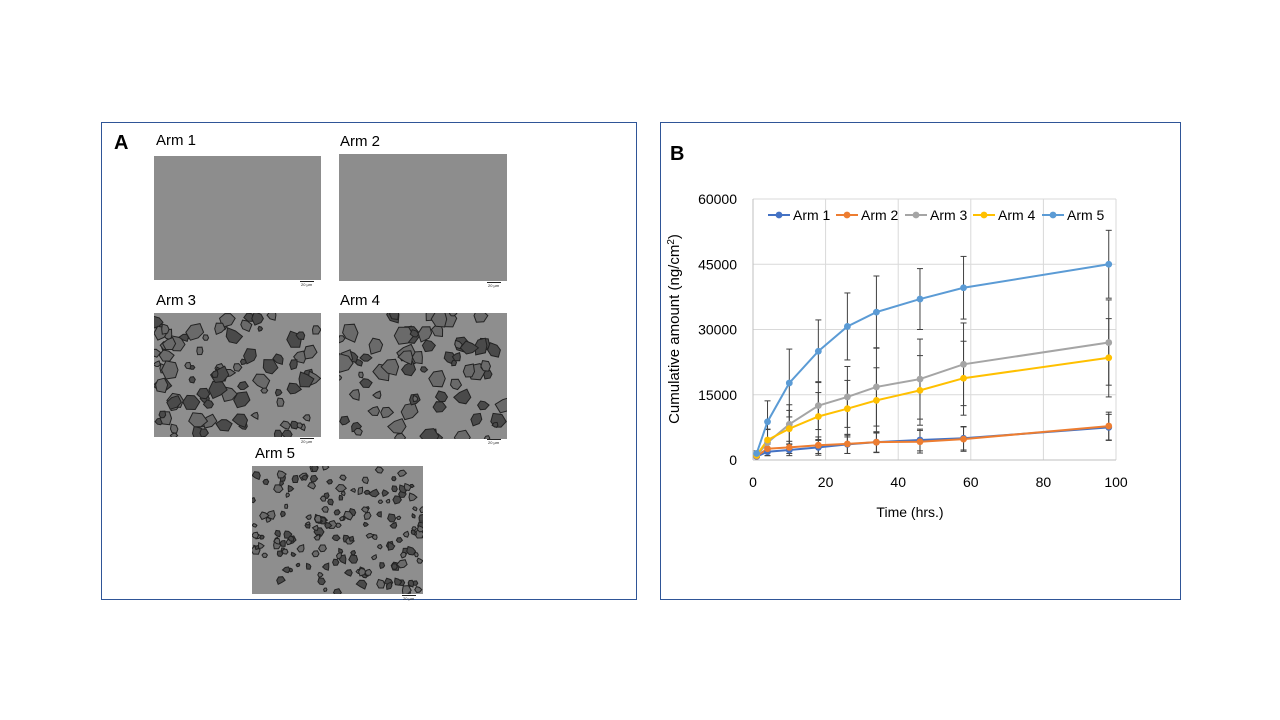 The image size is (1280, 720). I want to click on image-label-arm-4: Arm 4, so click(360, 300).